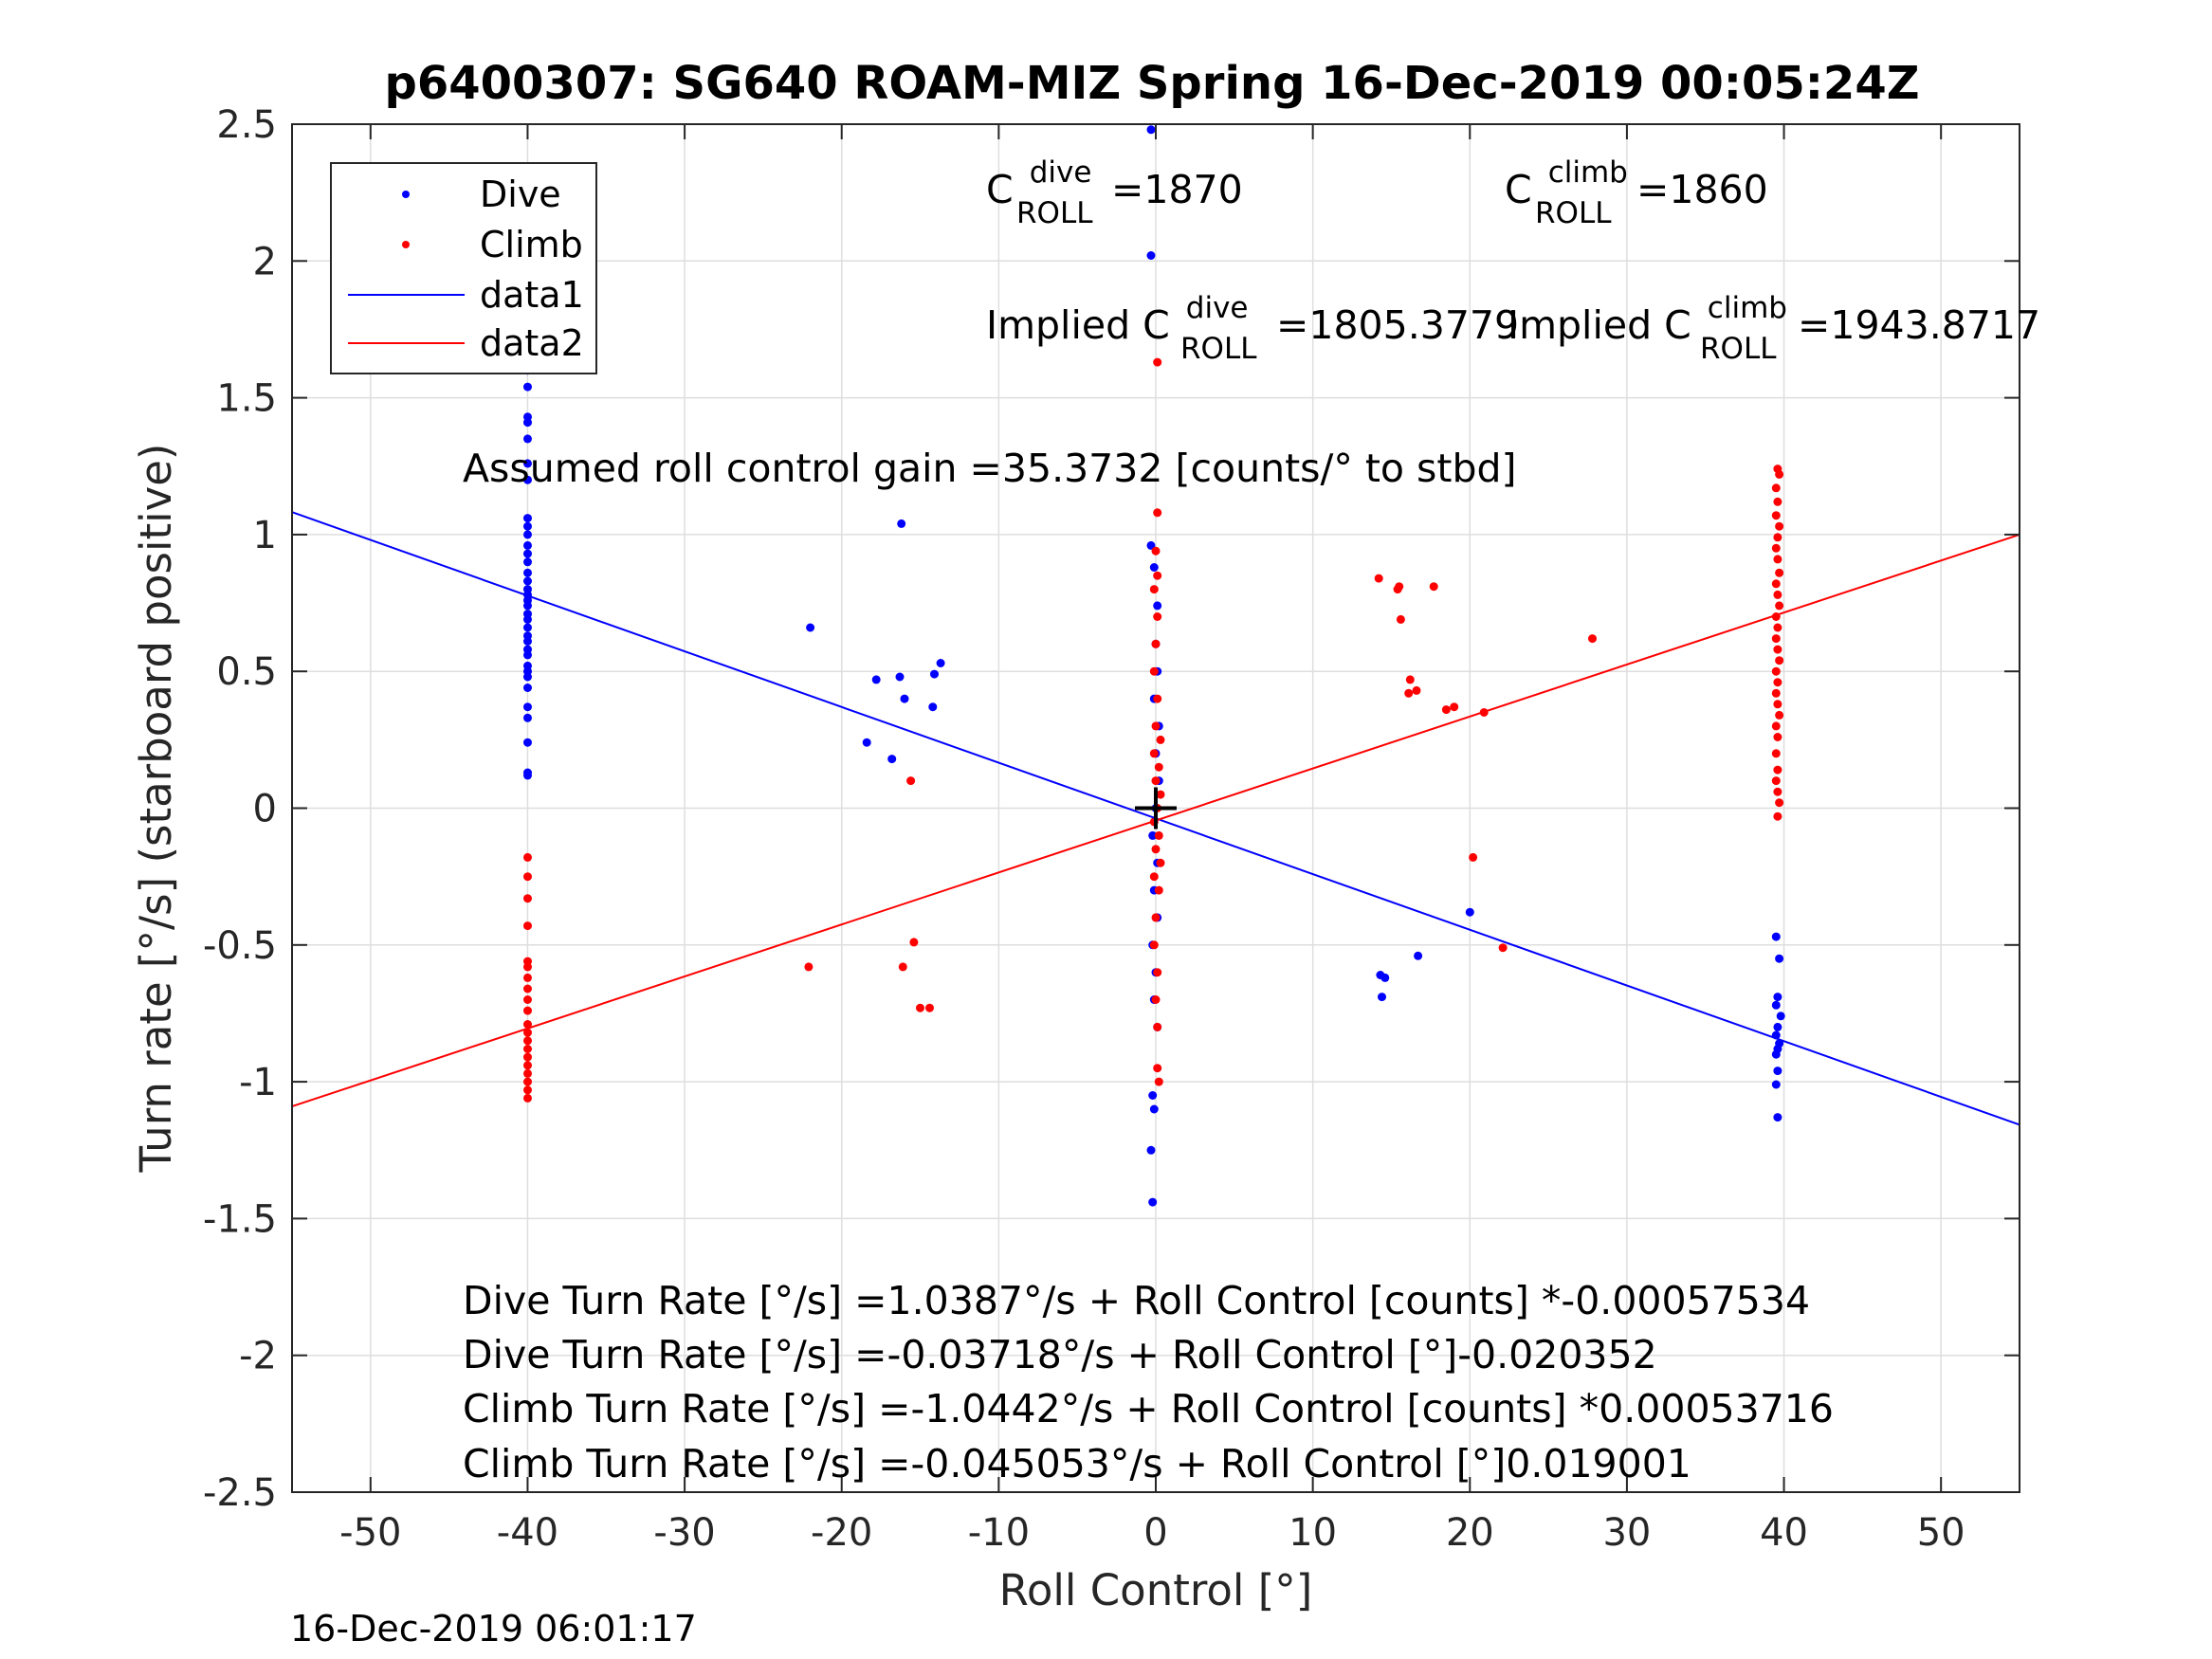 The width and height of the screenshot is (2212, 1659). I want to click on y-tick-label: -1.5, so click(240, 1219).